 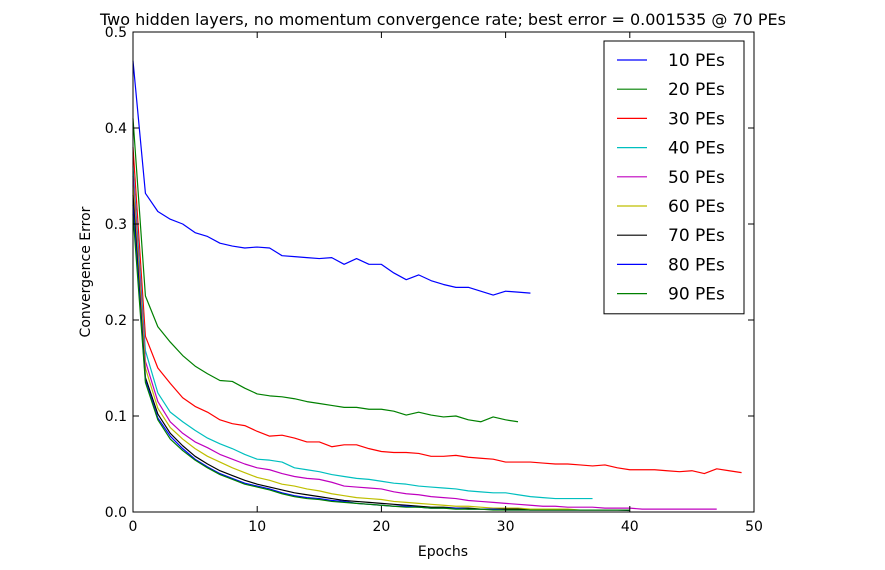 I want to click on x-tick-label: 40, so click(x=630, y=527).